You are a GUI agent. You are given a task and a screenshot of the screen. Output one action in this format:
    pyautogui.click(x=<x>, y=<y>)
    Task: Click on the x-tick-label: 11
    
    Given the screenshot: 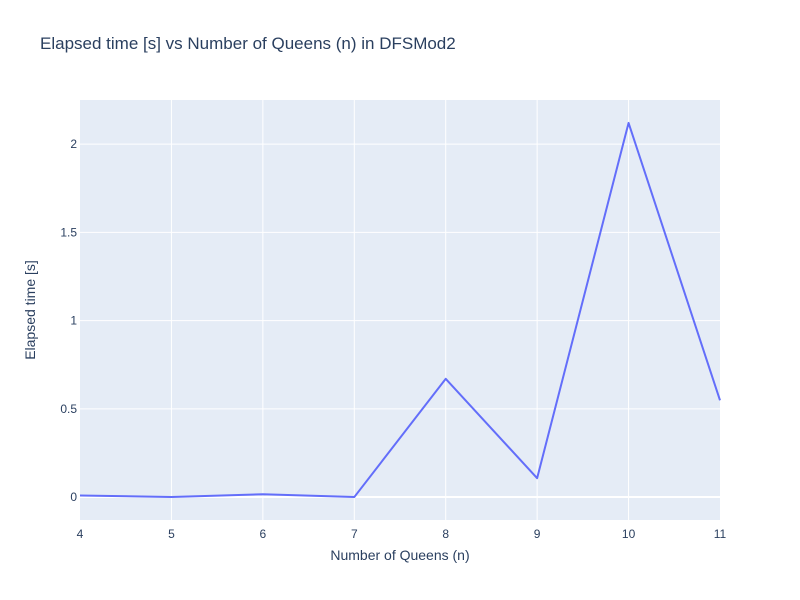 What is the action you would take?
    pyautogui.click(x=720, y=534)
    